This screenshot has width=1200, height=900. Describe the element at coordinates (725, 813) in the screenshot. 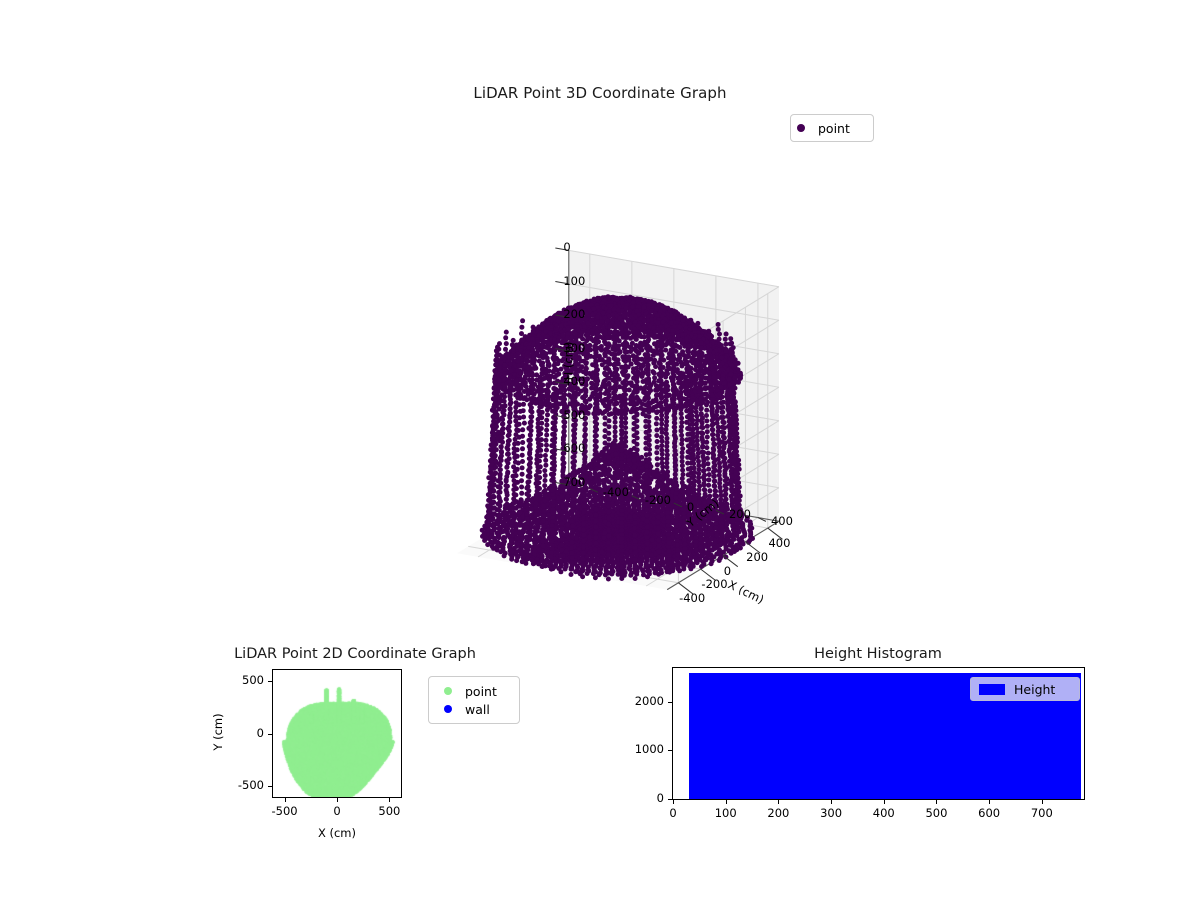

I see `chart-hist-x-tick-label: 100` at that location.